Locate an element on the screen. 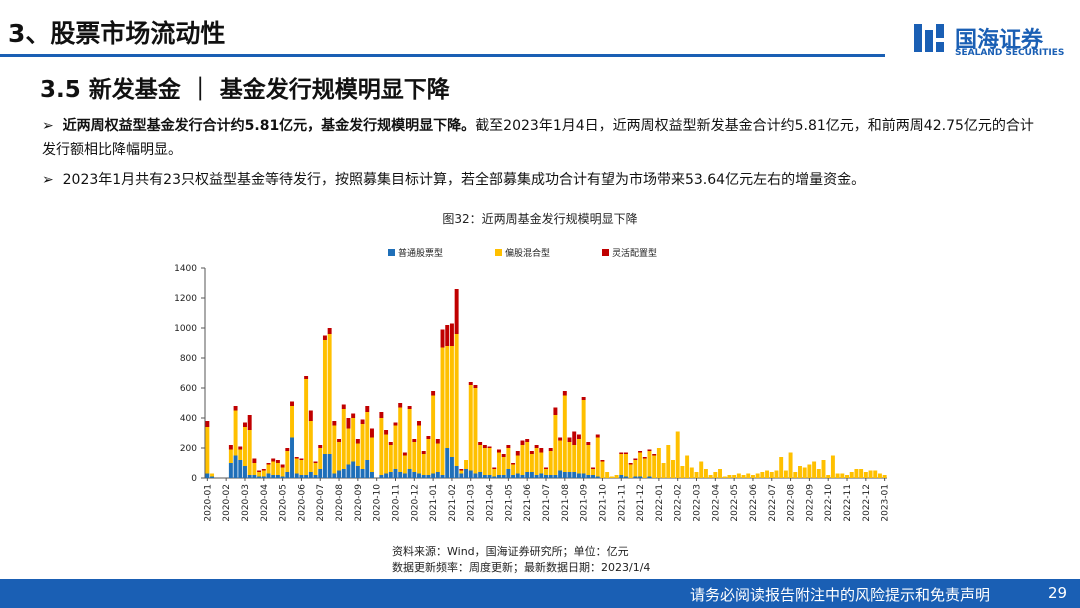 This screenshot has height=608, width=1080. x-tick-label: 2020-06 is located at coordinates (302, 503).